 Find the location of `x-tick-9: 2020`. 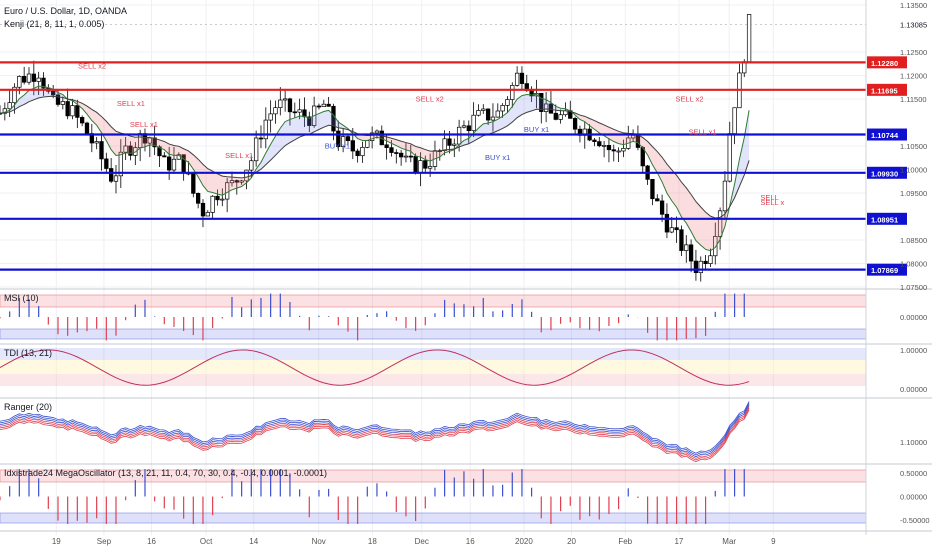

x-tick-9: 2020 is located at coordinates (524, 541).